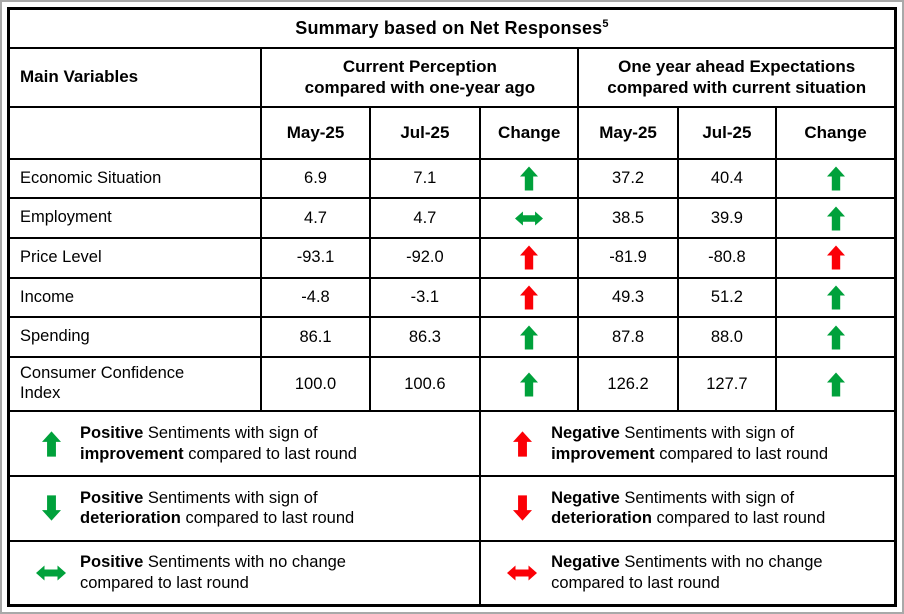 The height and width of the screenshot is (614, 904). What do you see at coordinates (628, 258) in the screenshot?
I see `ex-may-value: -81.9` at bounding box center [628, 258].